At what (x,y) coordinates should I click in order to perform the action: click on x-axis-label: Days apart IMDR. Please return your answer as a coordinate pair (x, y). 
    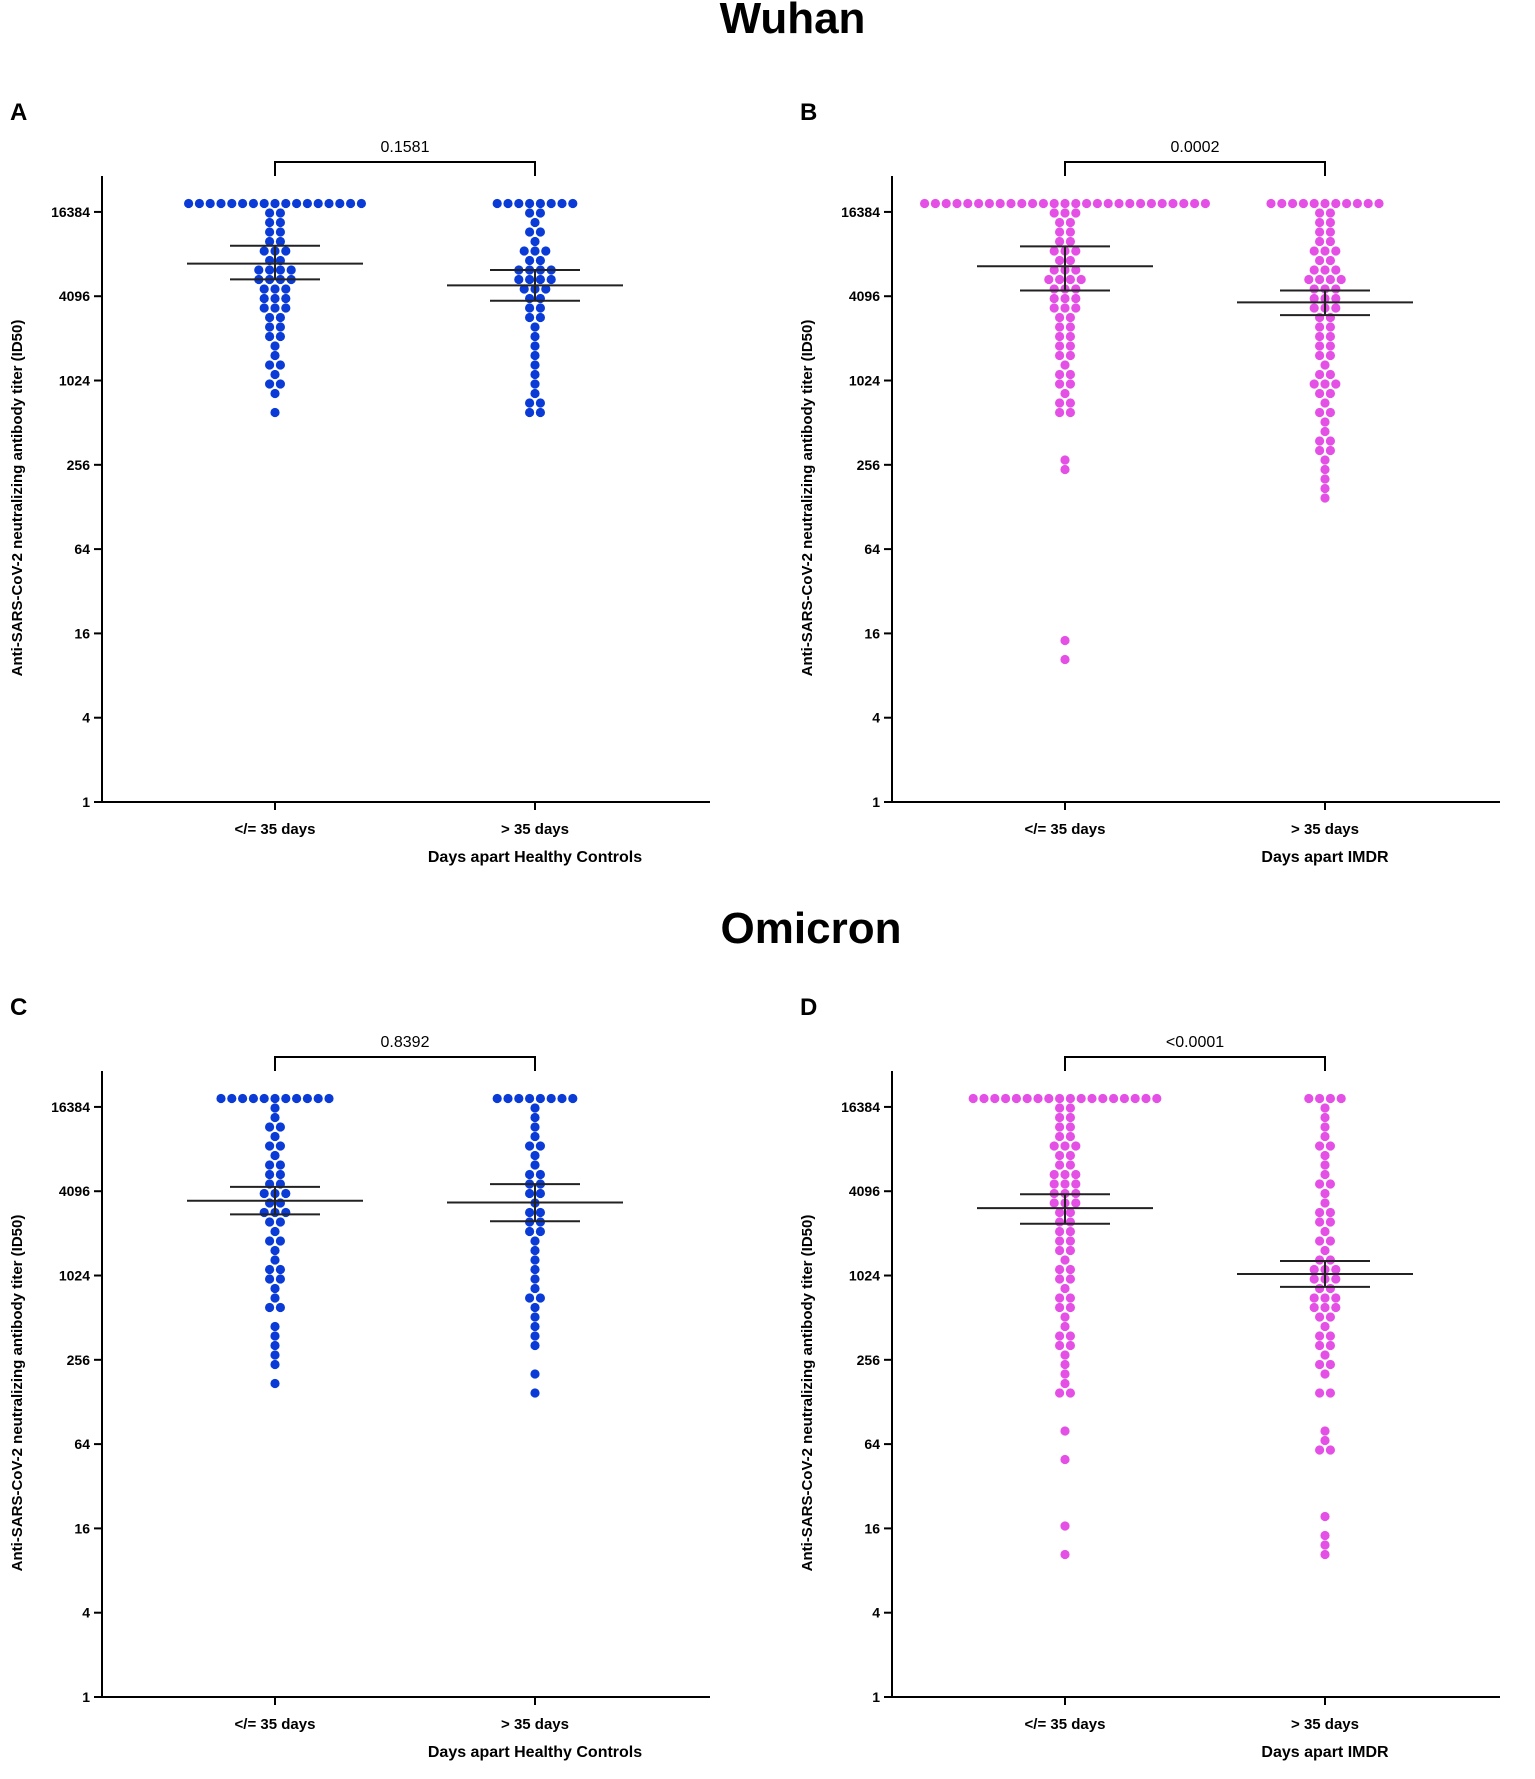
    Looking at the image, I should click on (1325, 1752).